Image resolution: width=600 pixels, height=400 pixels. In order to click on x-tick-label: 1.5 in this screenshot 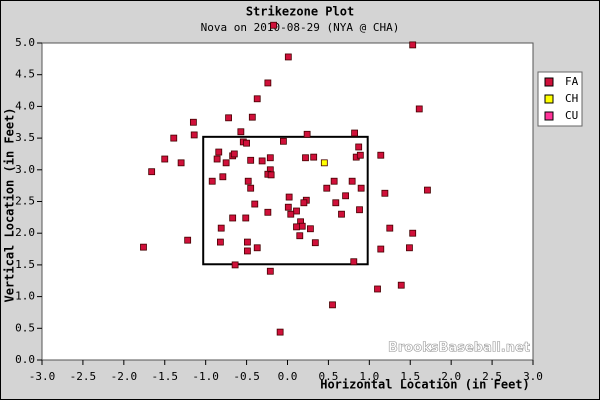, I will do `click(410, 376)`.